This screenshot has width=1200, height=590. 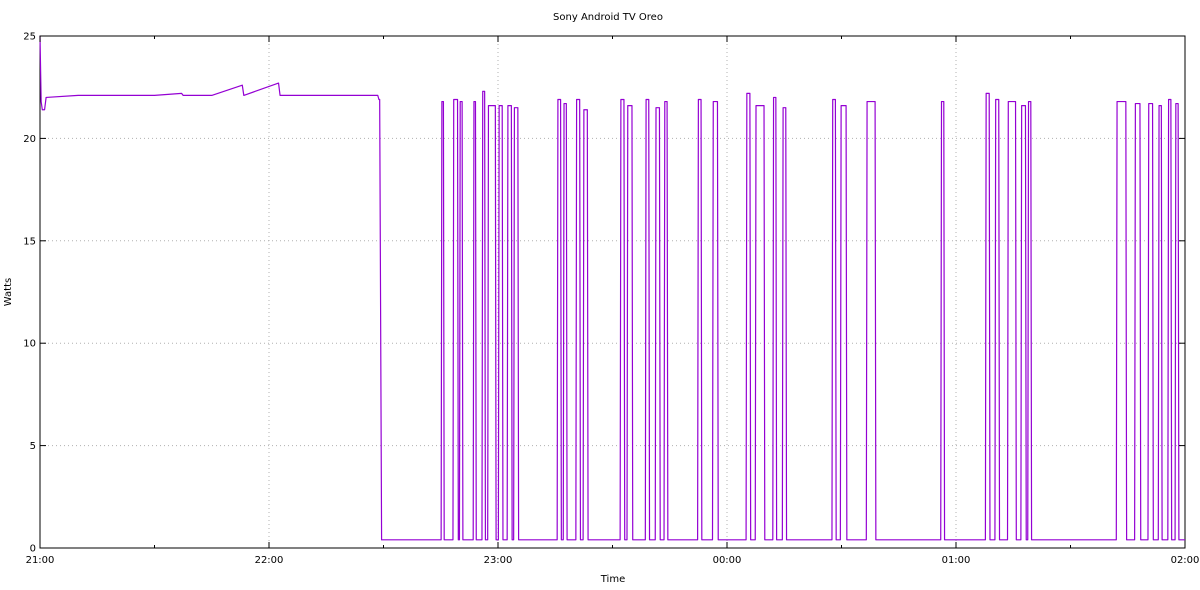 What do you see at coordinates (8, 292) in the screenshot?
I see `y-axis-label: Watts` at bounding box center [8, 292].